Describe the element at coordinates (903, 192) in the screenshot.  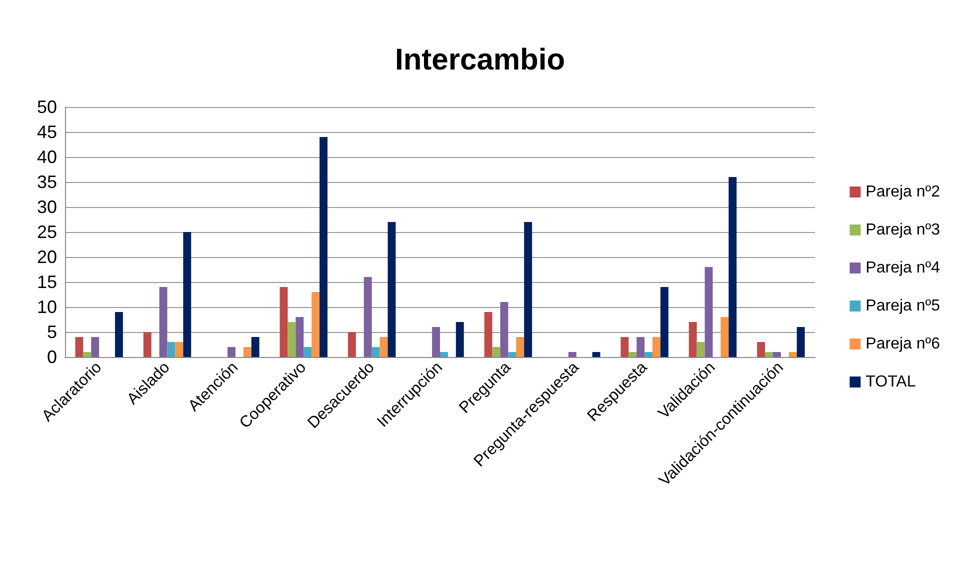
I see `legend-label: Pareja nº2` at that location.